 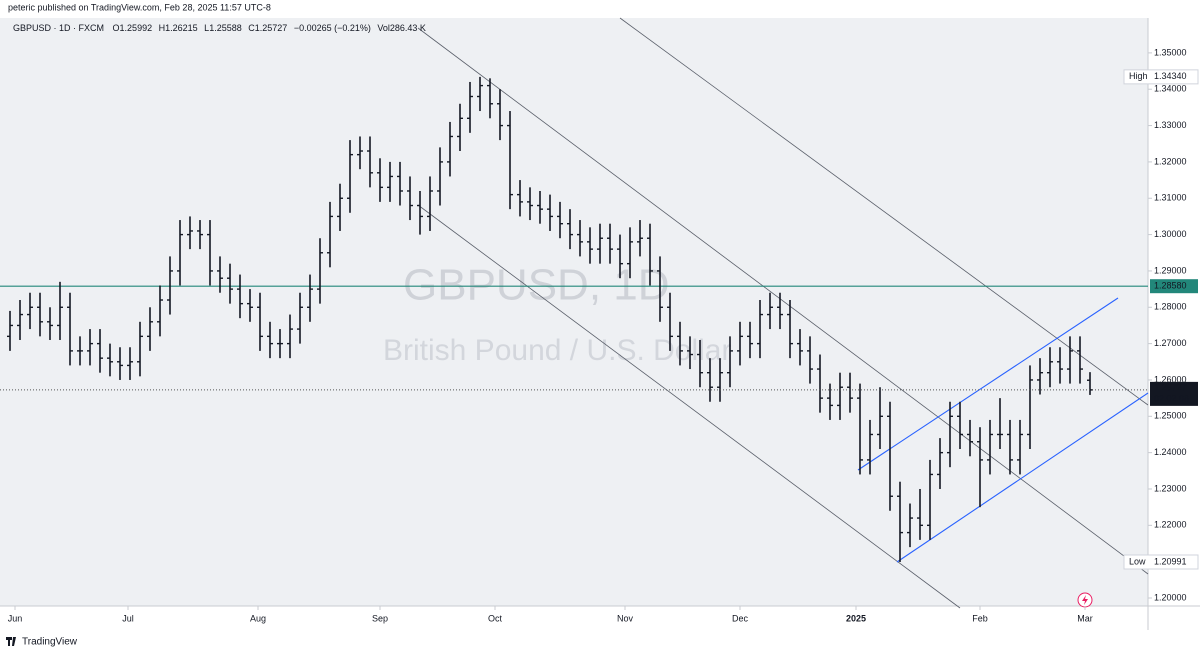 What do you see at coordinates (1170, 307) in the screenshot?
I see `y-tick-label: 1.28000` at bounding box center [1170, 307].